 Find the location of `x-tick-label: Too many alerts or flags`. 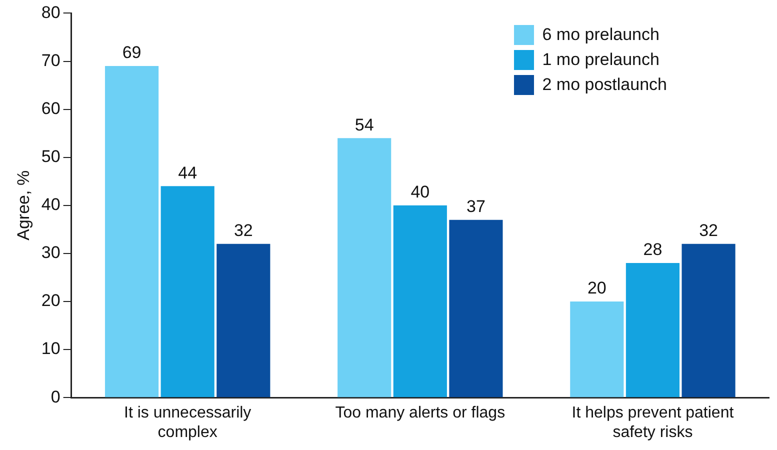

x-tick-label: Too many alerts or flags is located at coordinates (420, 413).